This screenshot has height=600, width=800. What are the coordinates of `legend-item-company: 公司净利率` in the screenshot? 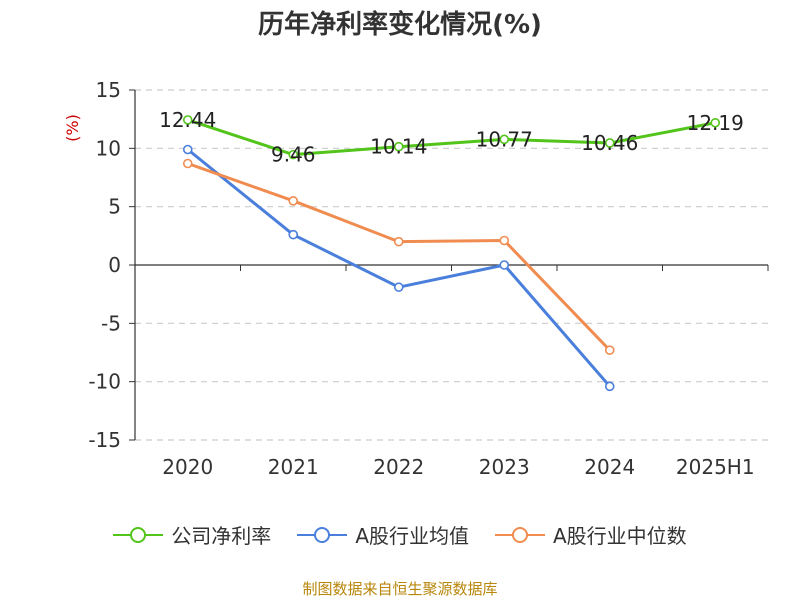 It's located at (192, 534).